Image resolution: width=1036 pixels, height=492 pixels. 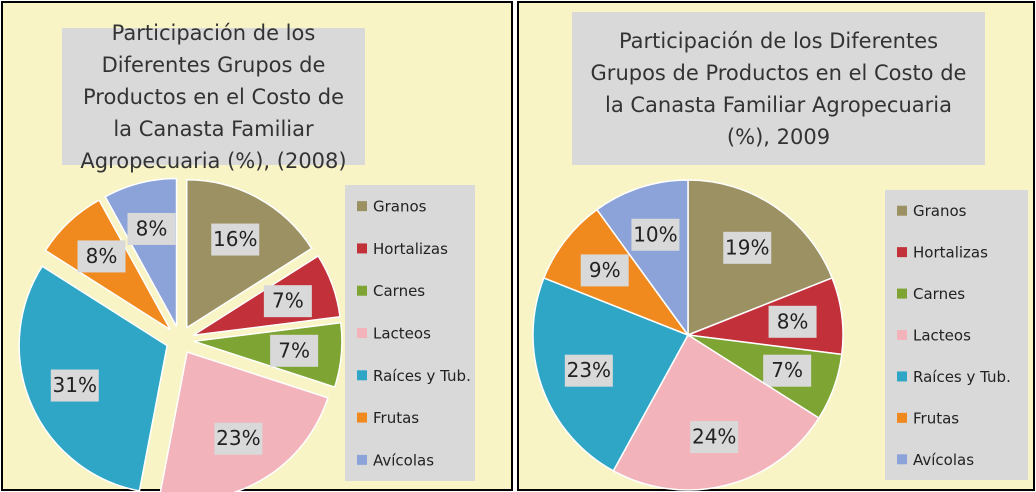 I want to click on data-label: 10%, so click(x=655, y=234).